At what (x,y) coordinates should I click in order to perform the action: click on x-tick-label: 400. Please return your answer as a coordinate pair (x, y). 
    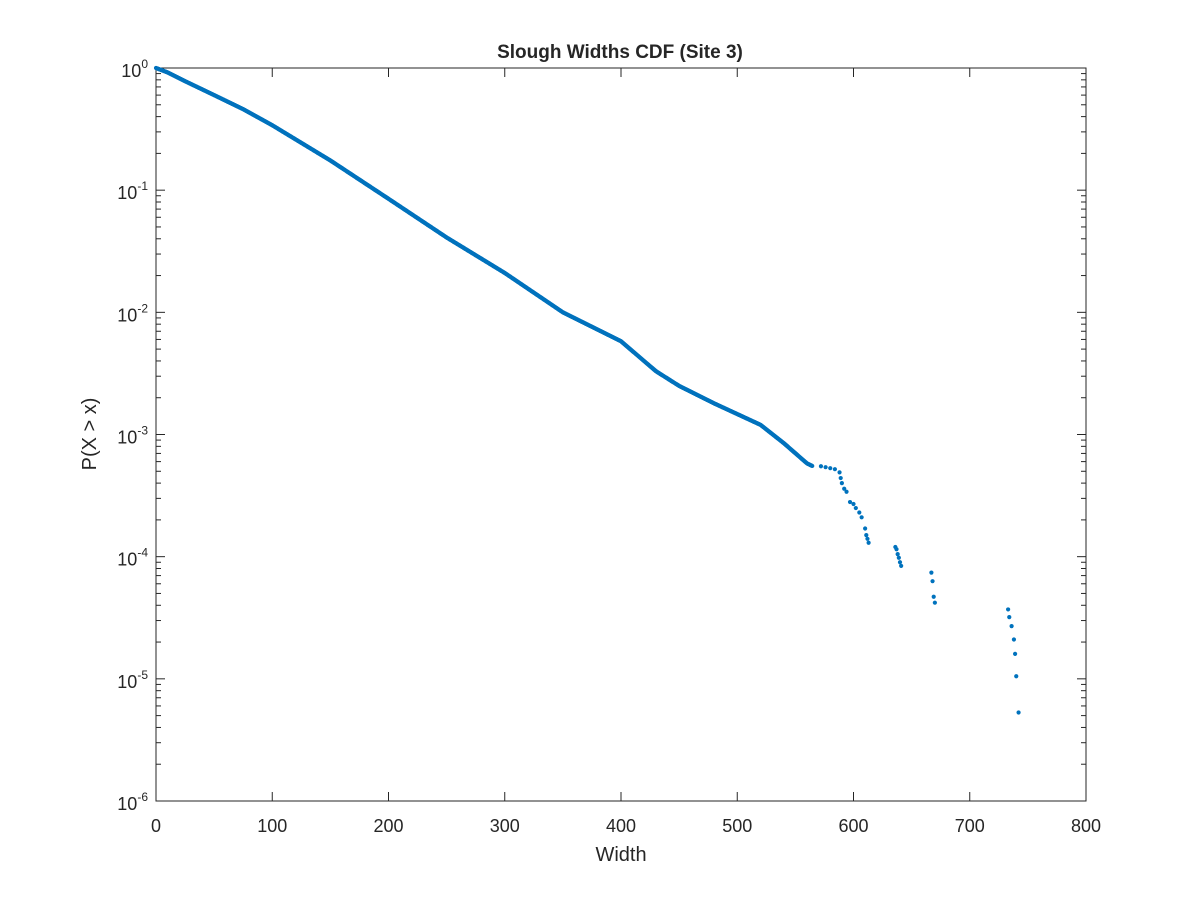
    Looking at the image, I should click on (621, 826).